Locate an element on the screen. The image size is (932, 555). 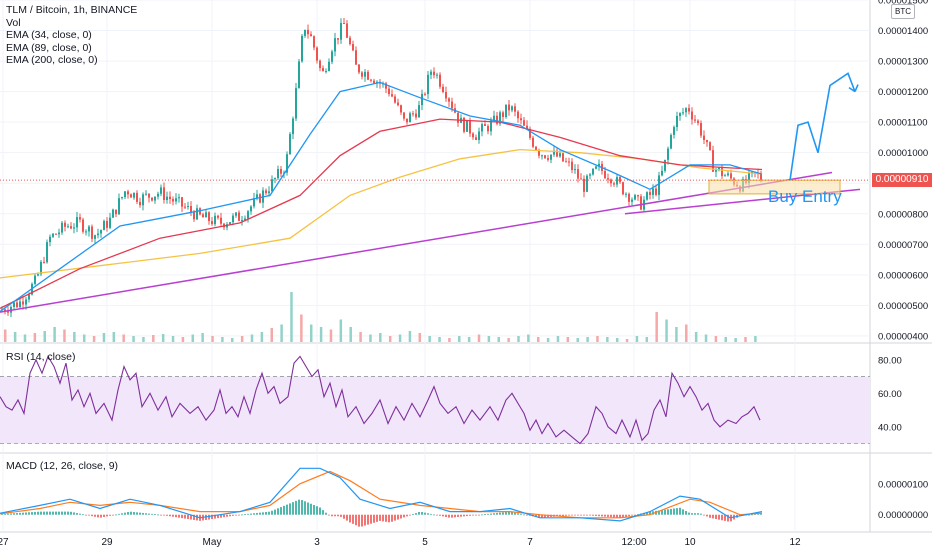
projection-arrowhead is located at coordinates (853, 88).